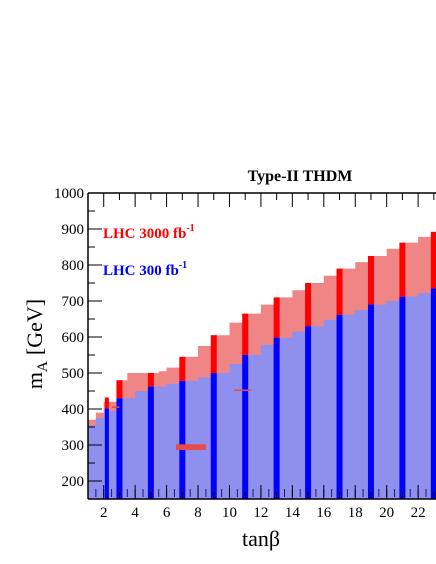 Image resolution: width=436 pixels, height=564 pixels. I want to click on legend-label-lhc-3000: LHC 3000 fb, so click(144, 234).